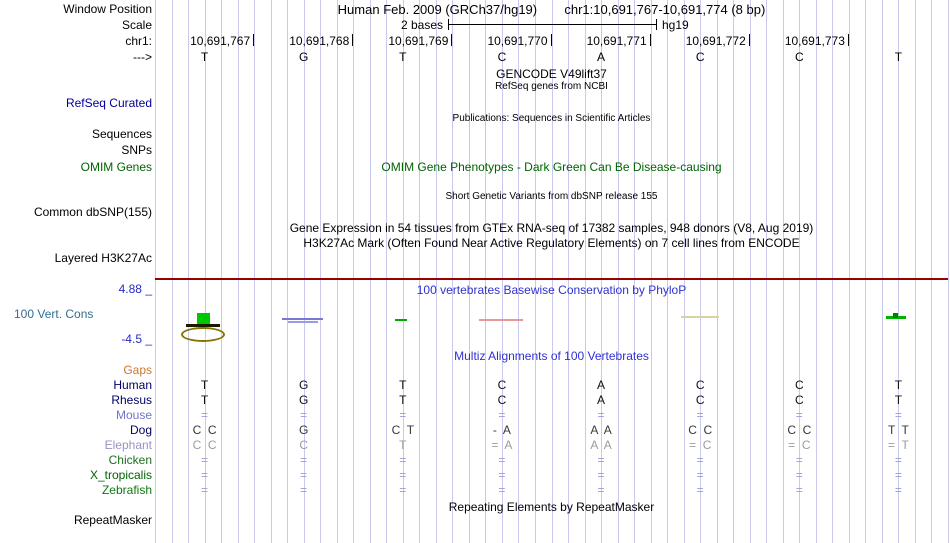 This screenshot has width=950, height=543. I want to click on alignment-cell: T, so click(898, 385).